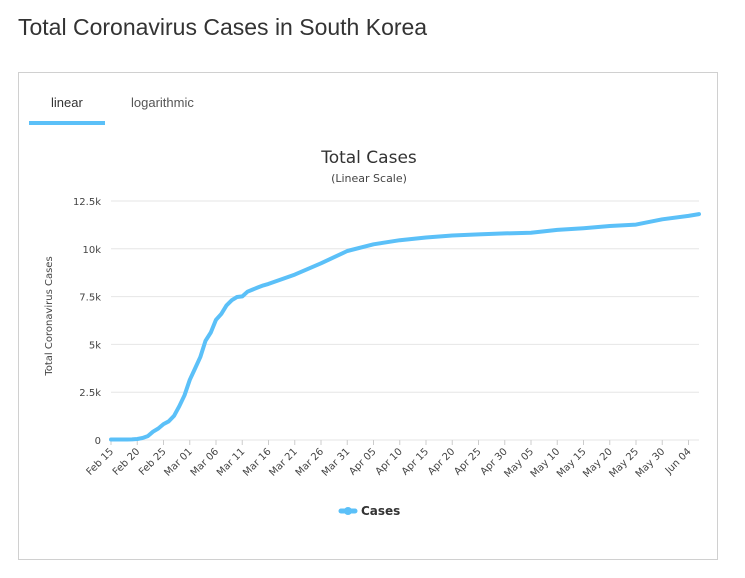 Image resolution: width=745 pixels, height=578 pixels. What do you see at coordinates (162, 102) in the screenshot?
I see `tab-logarithmic: logarithmic` at bounding box center [162, 102].